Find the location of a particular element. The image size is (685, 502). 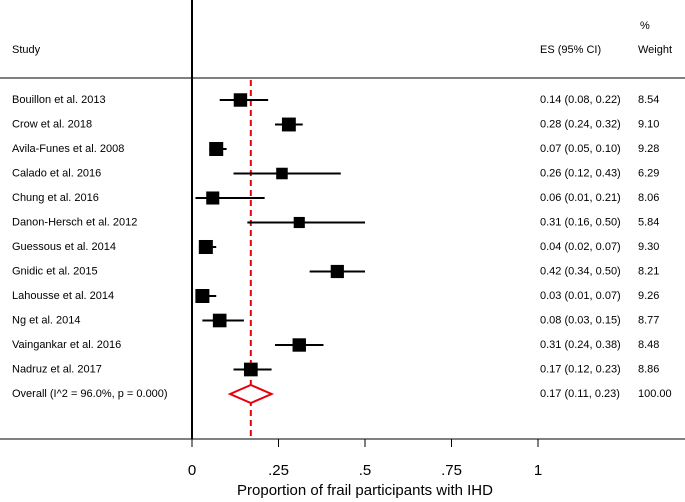

x-tick-label: .75 is located at coordinates (451, 470).